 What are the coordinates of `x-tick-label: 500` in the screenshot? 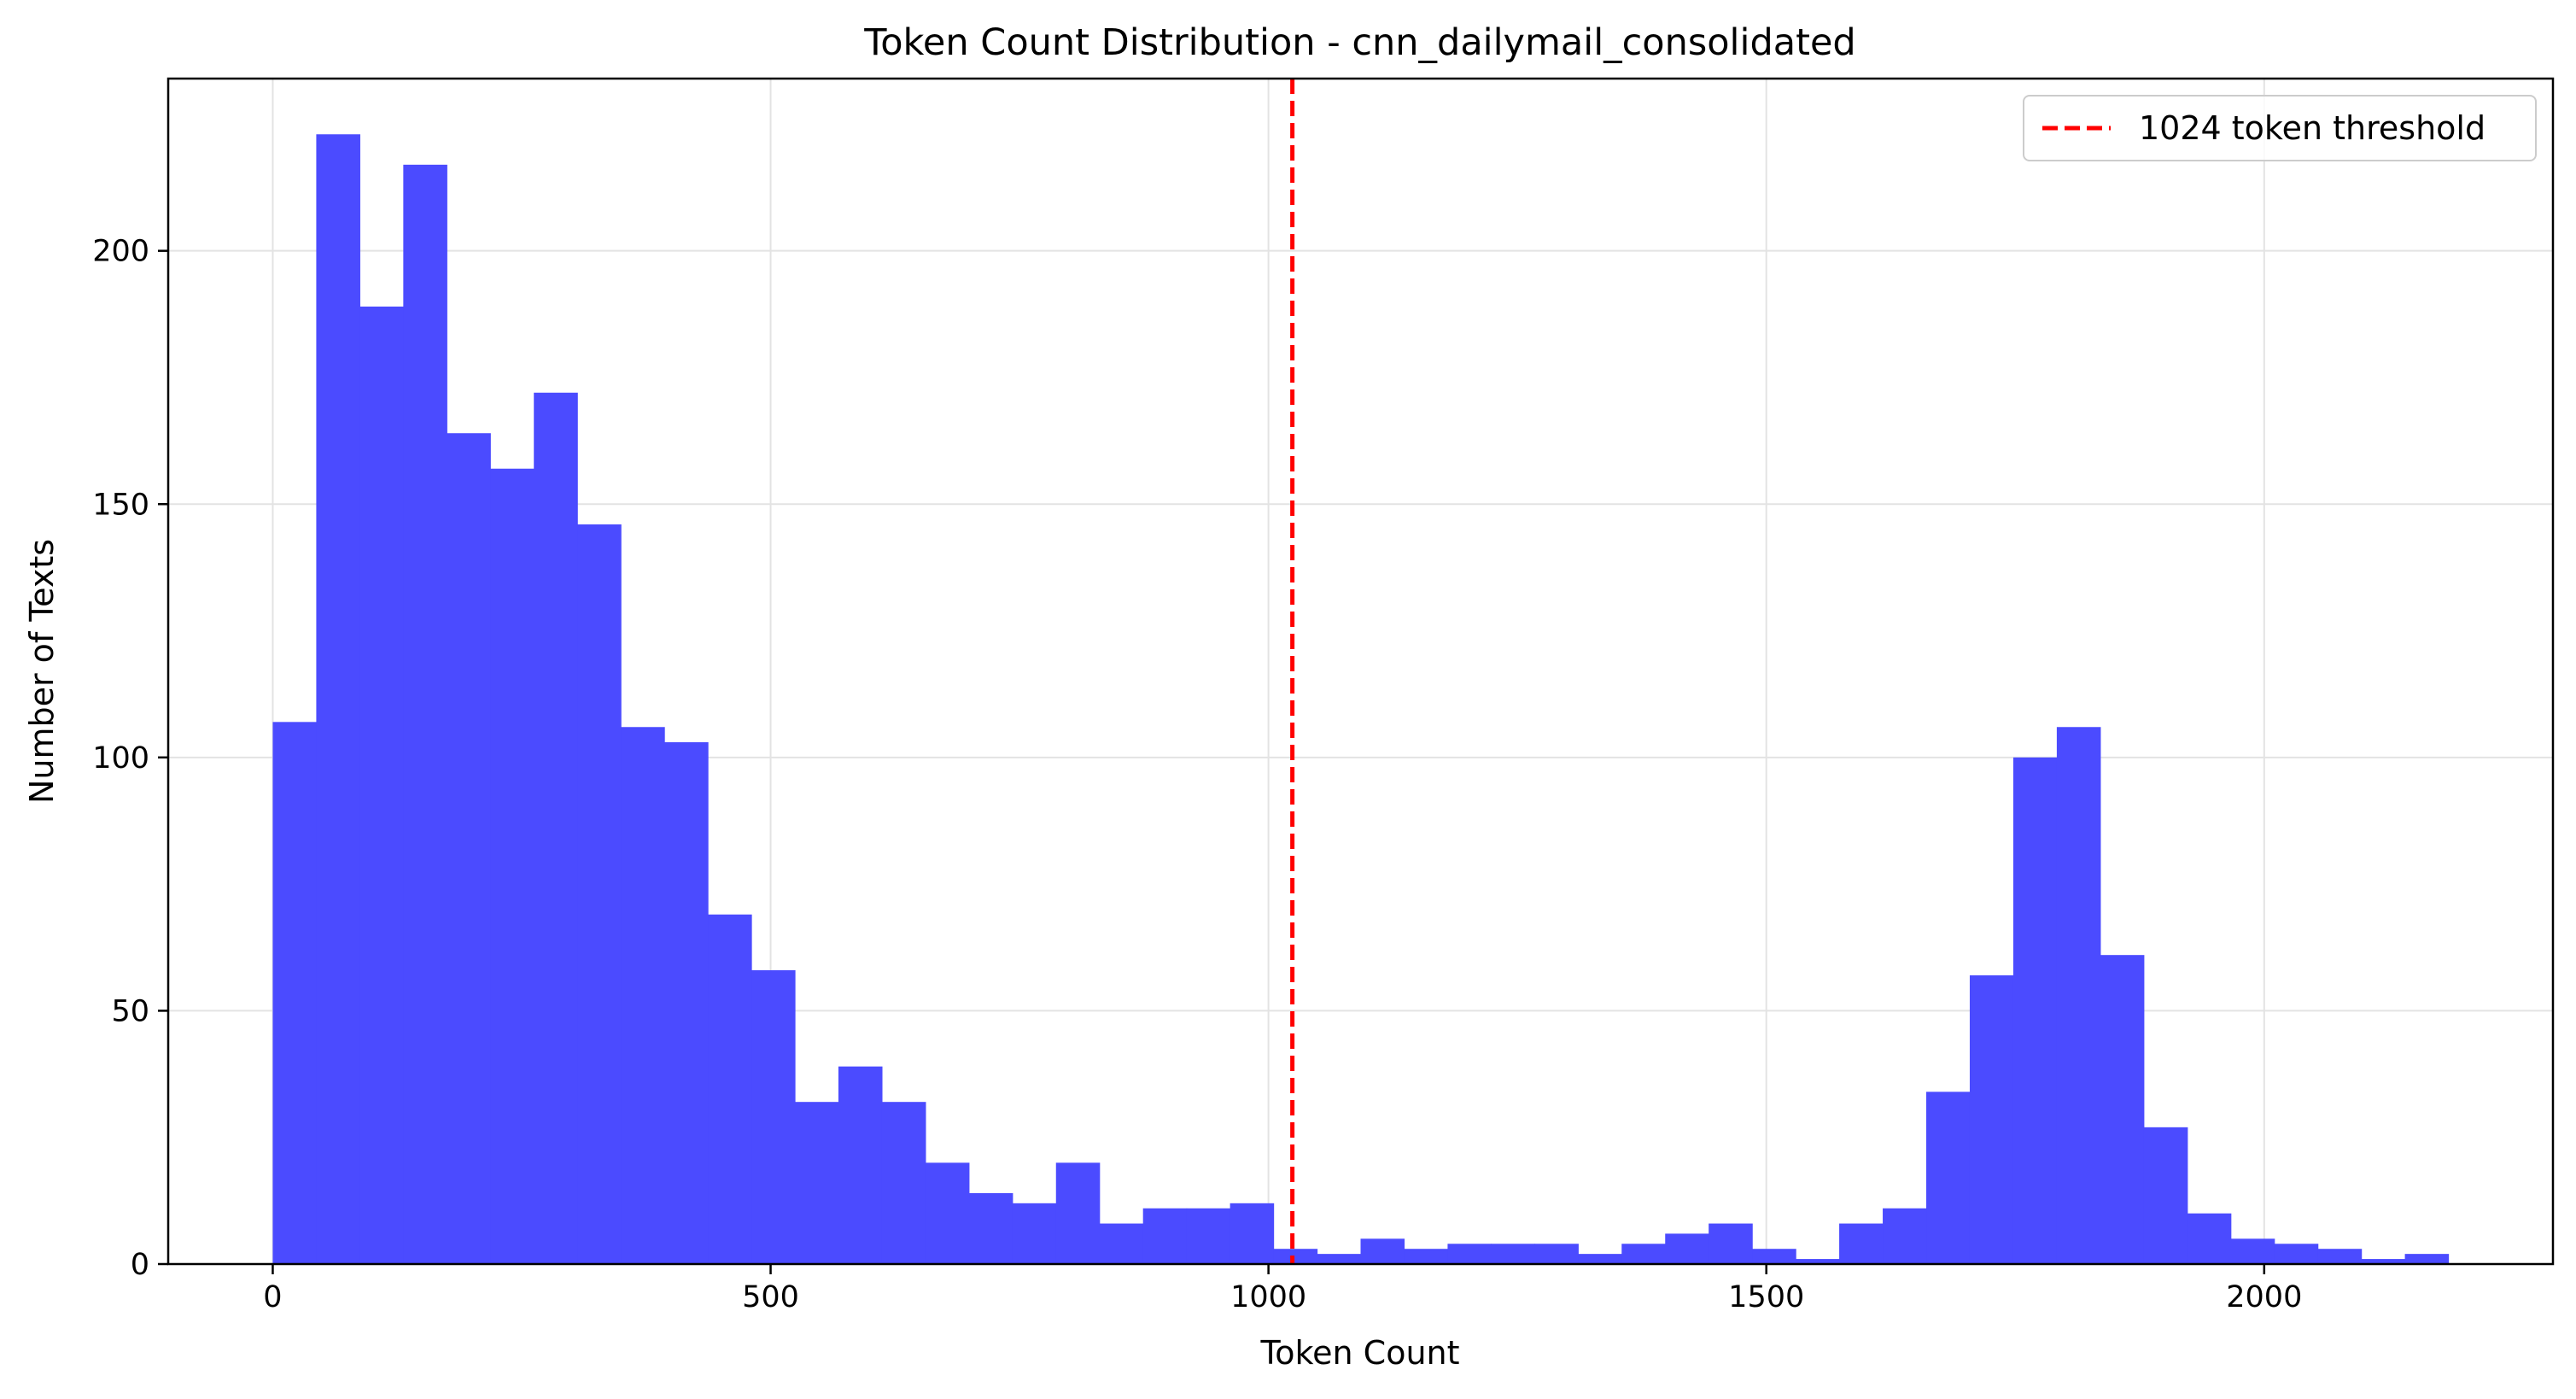 It's located at (770, 1297).